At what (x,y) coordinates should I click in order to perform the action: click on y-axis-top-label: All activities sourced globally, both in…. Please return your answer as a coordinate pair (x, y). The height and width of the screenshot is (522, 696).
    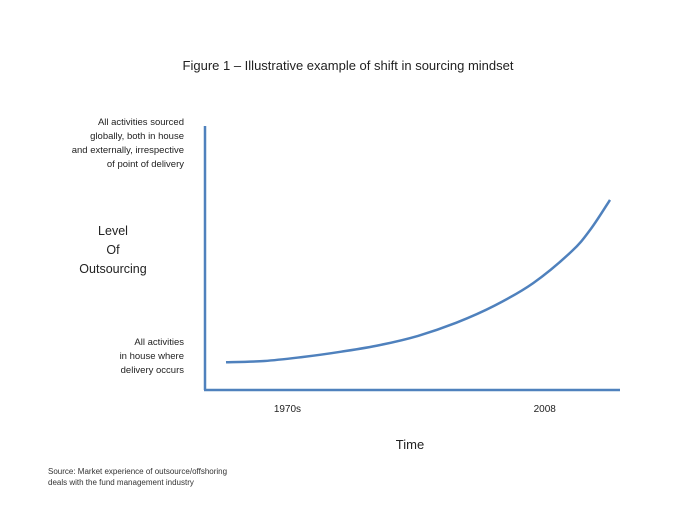
    Looking at the image, I should click on (127, 143).